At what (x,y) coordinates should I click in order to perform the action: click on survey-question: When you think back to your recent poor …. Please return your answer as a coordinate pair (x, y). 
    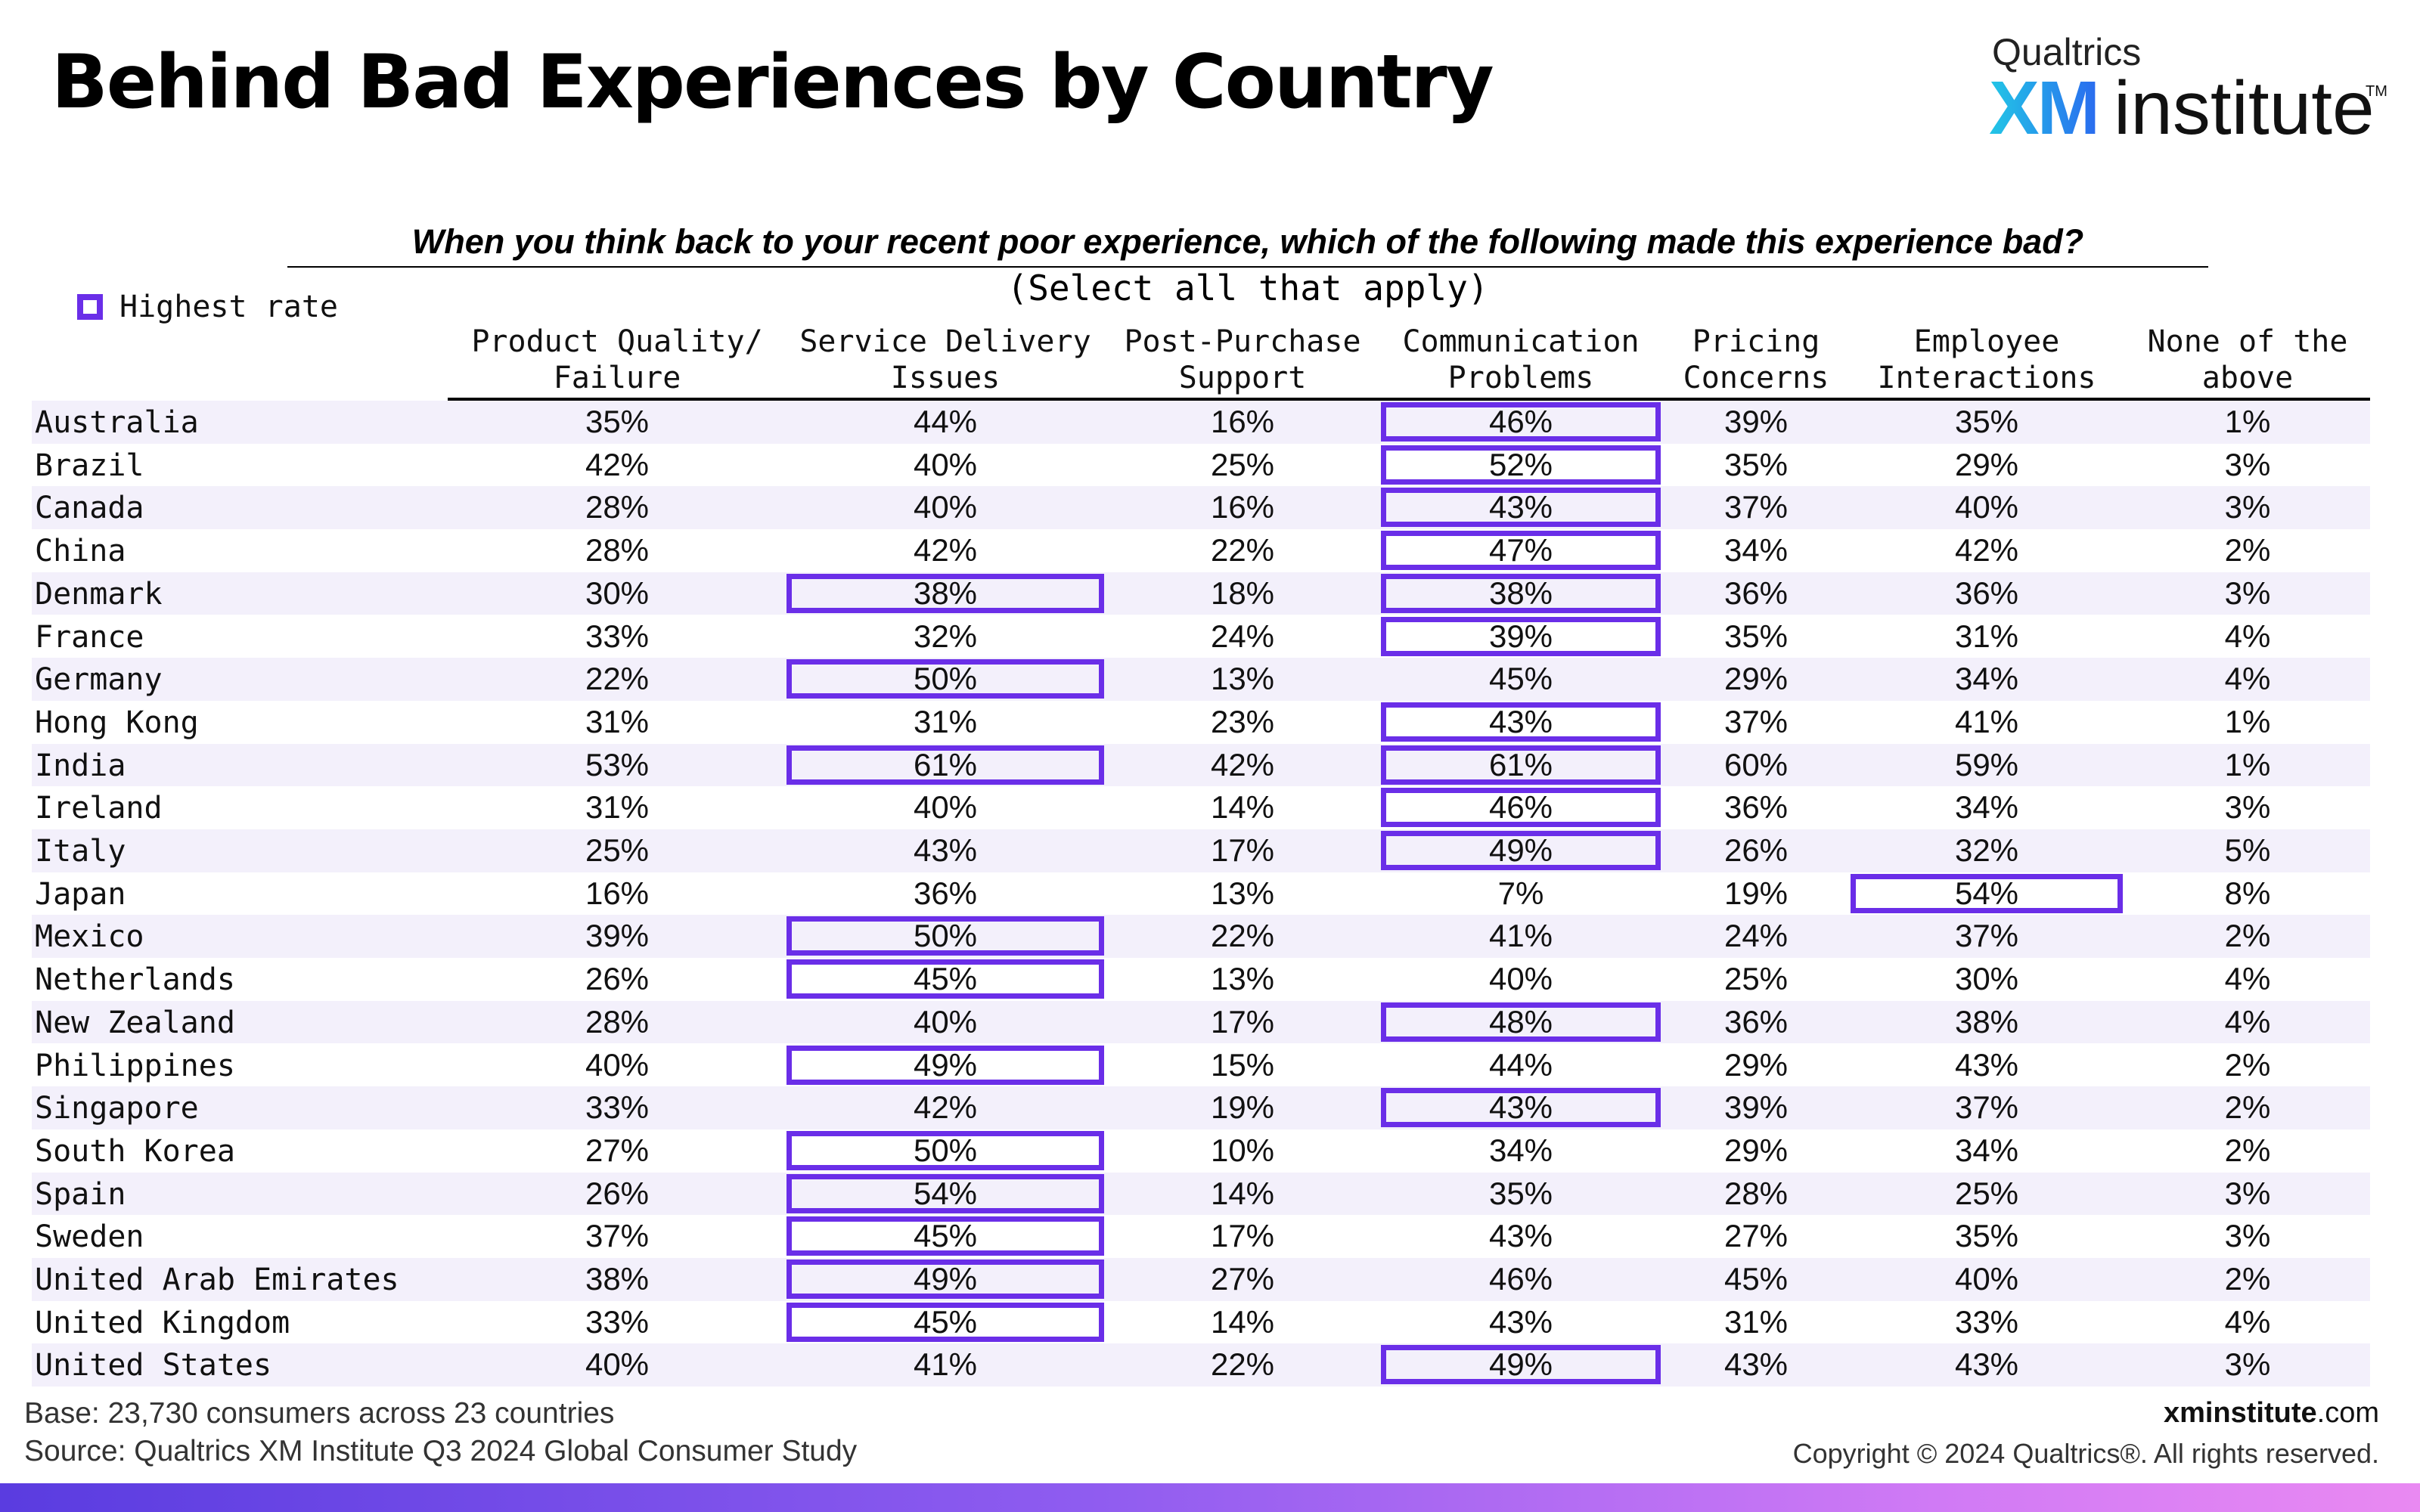
    Looking at the image, I should click on (1247, 241).